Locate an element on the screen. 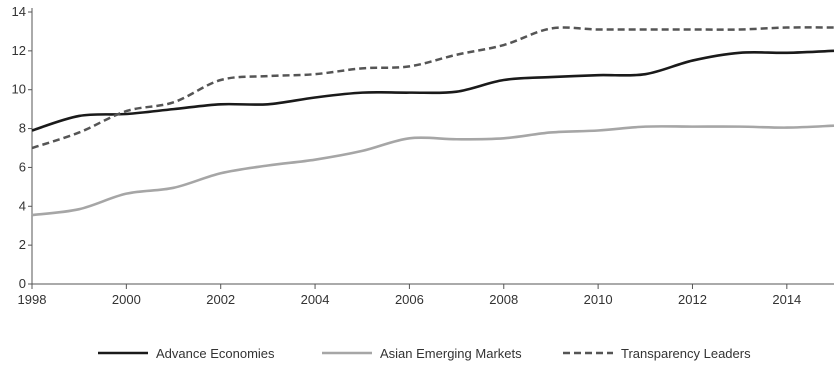 This screenshot has width=835, height=367. x-axis-ticks: 1998 2000 2002 2004 2006 2008 2010 2012 2014 is located at coordinates (409, 295).